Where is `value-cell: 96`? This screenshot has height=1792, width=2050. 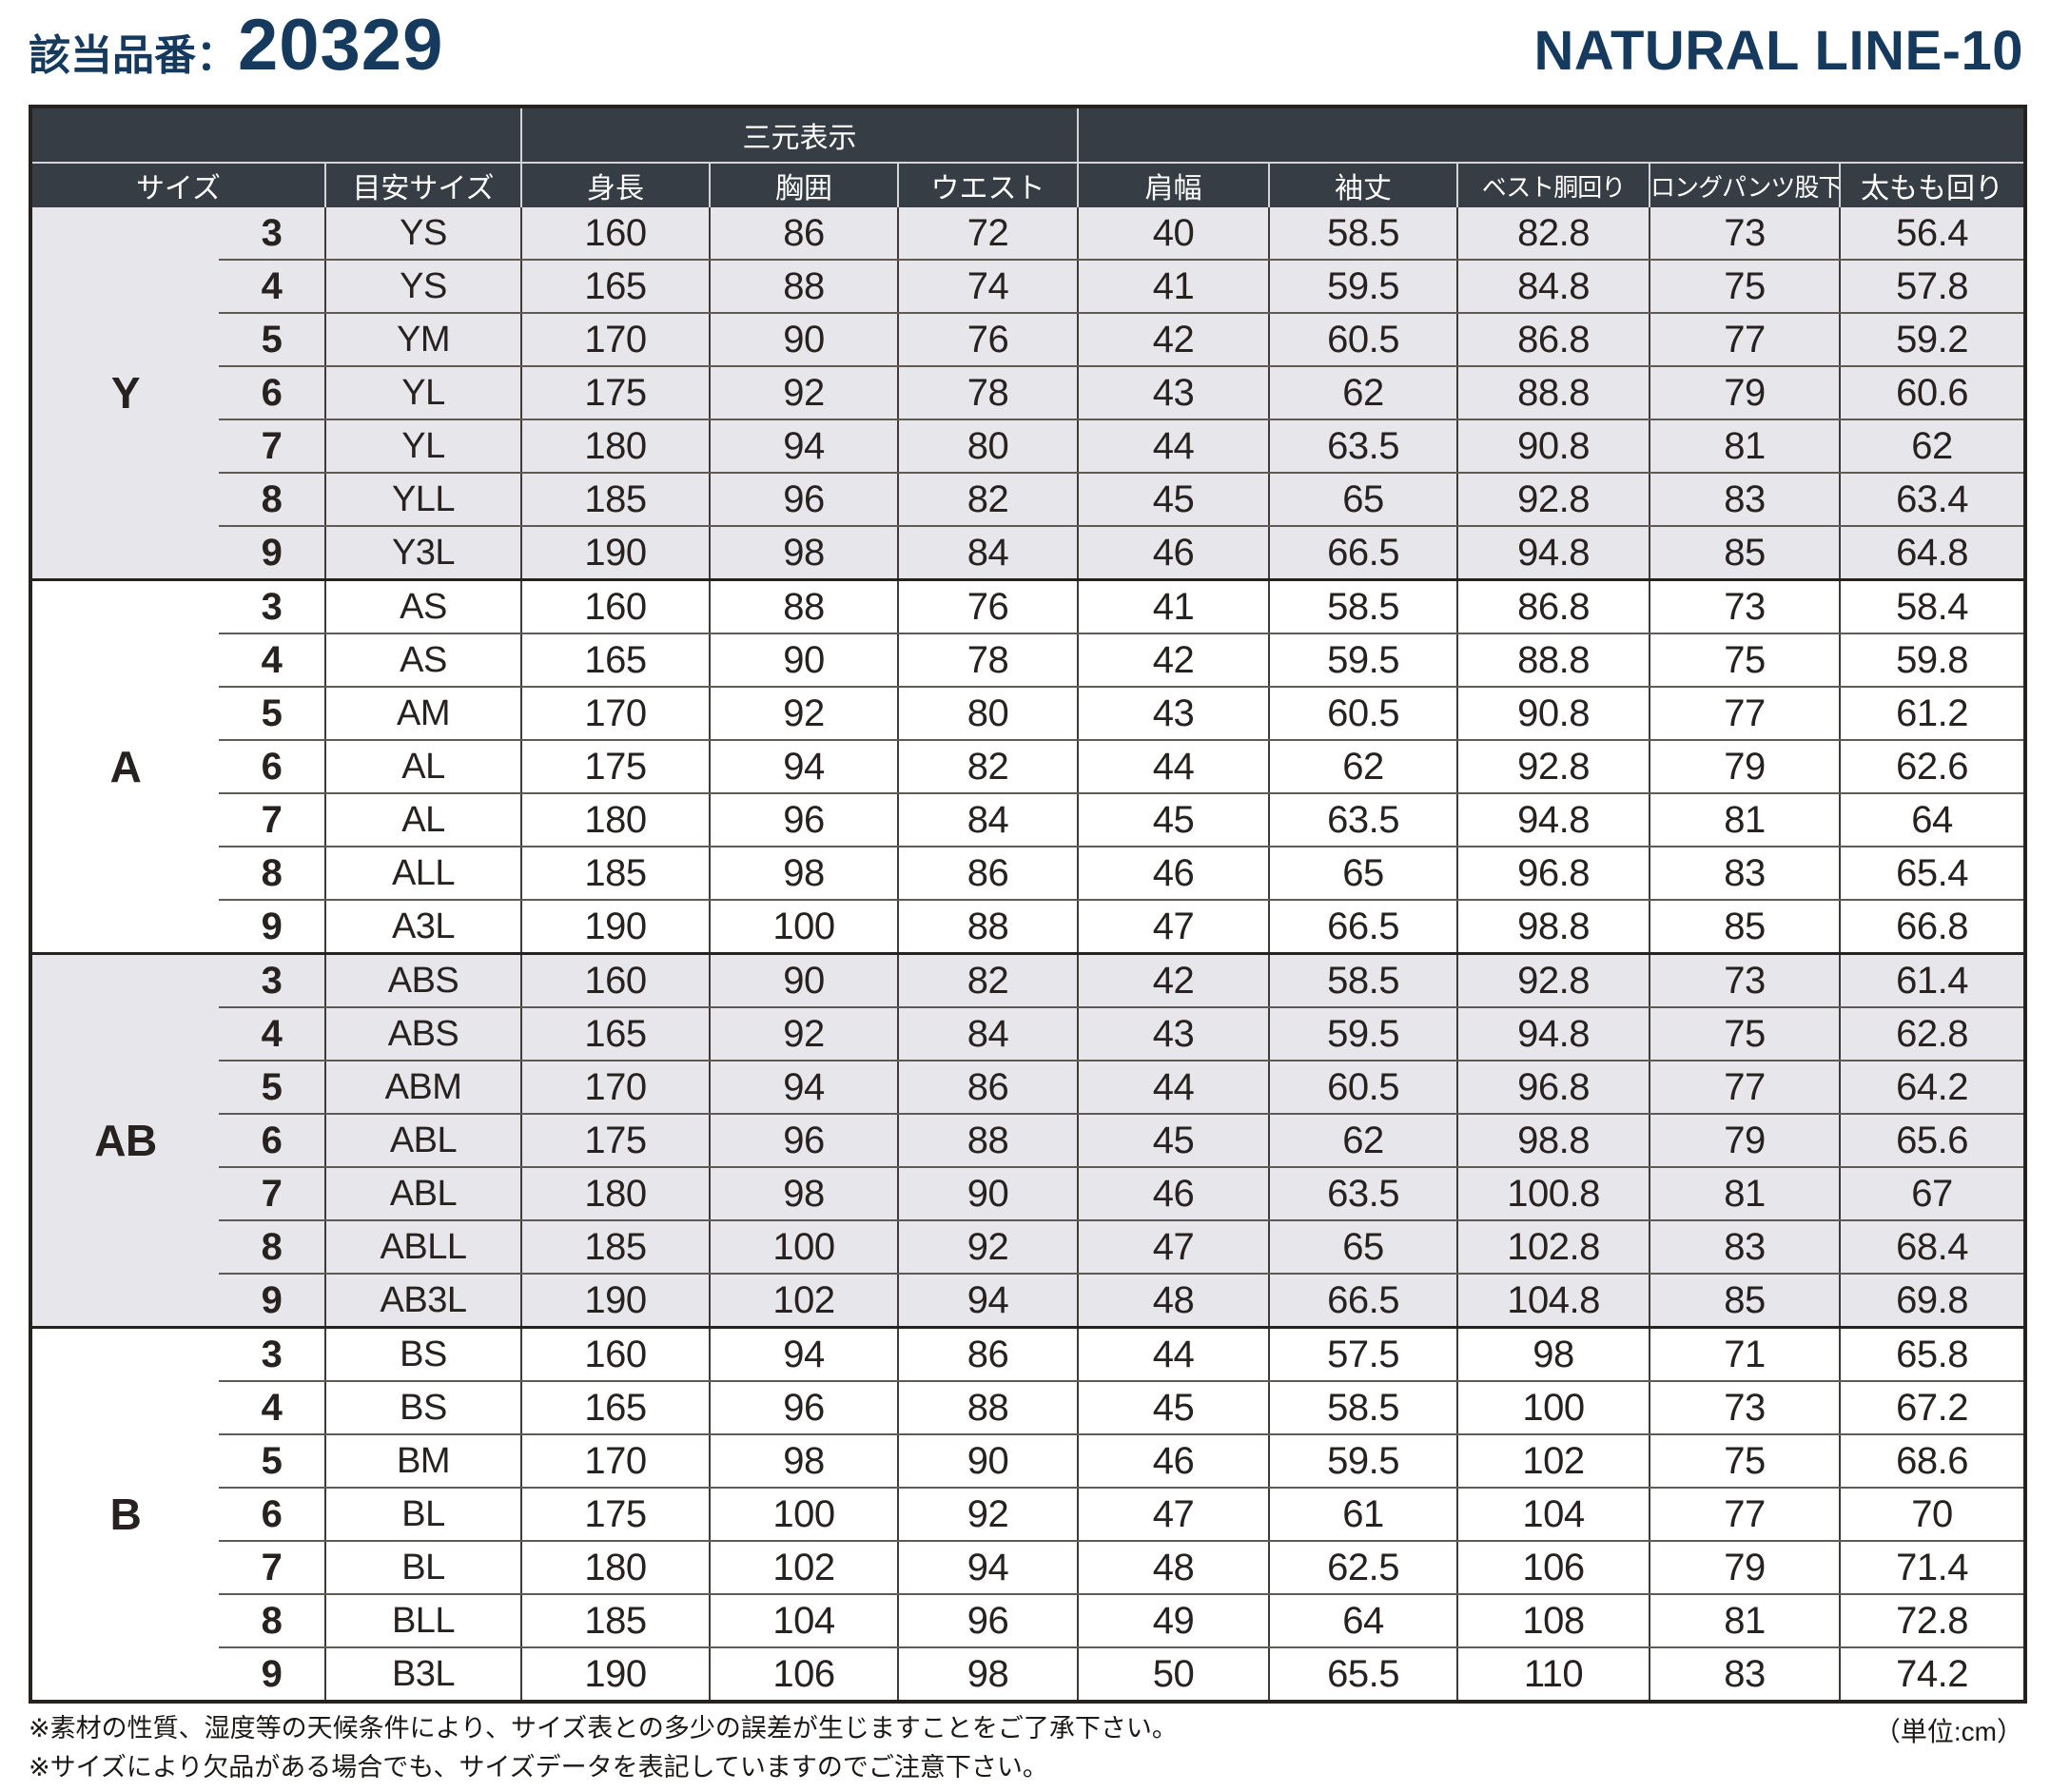
value-cell: 96 is located at coordinates (804, 500).